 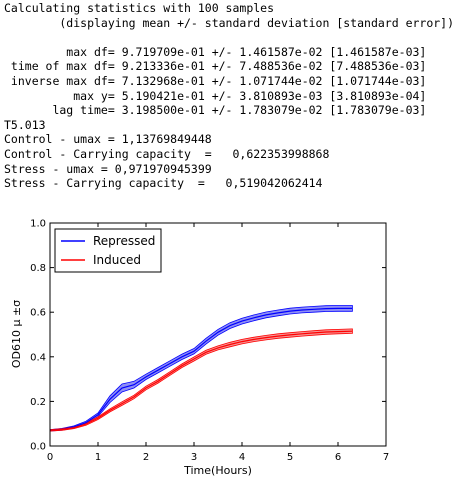 I want to click on y-tick-label: 1.0, so click(x=38, y=224).